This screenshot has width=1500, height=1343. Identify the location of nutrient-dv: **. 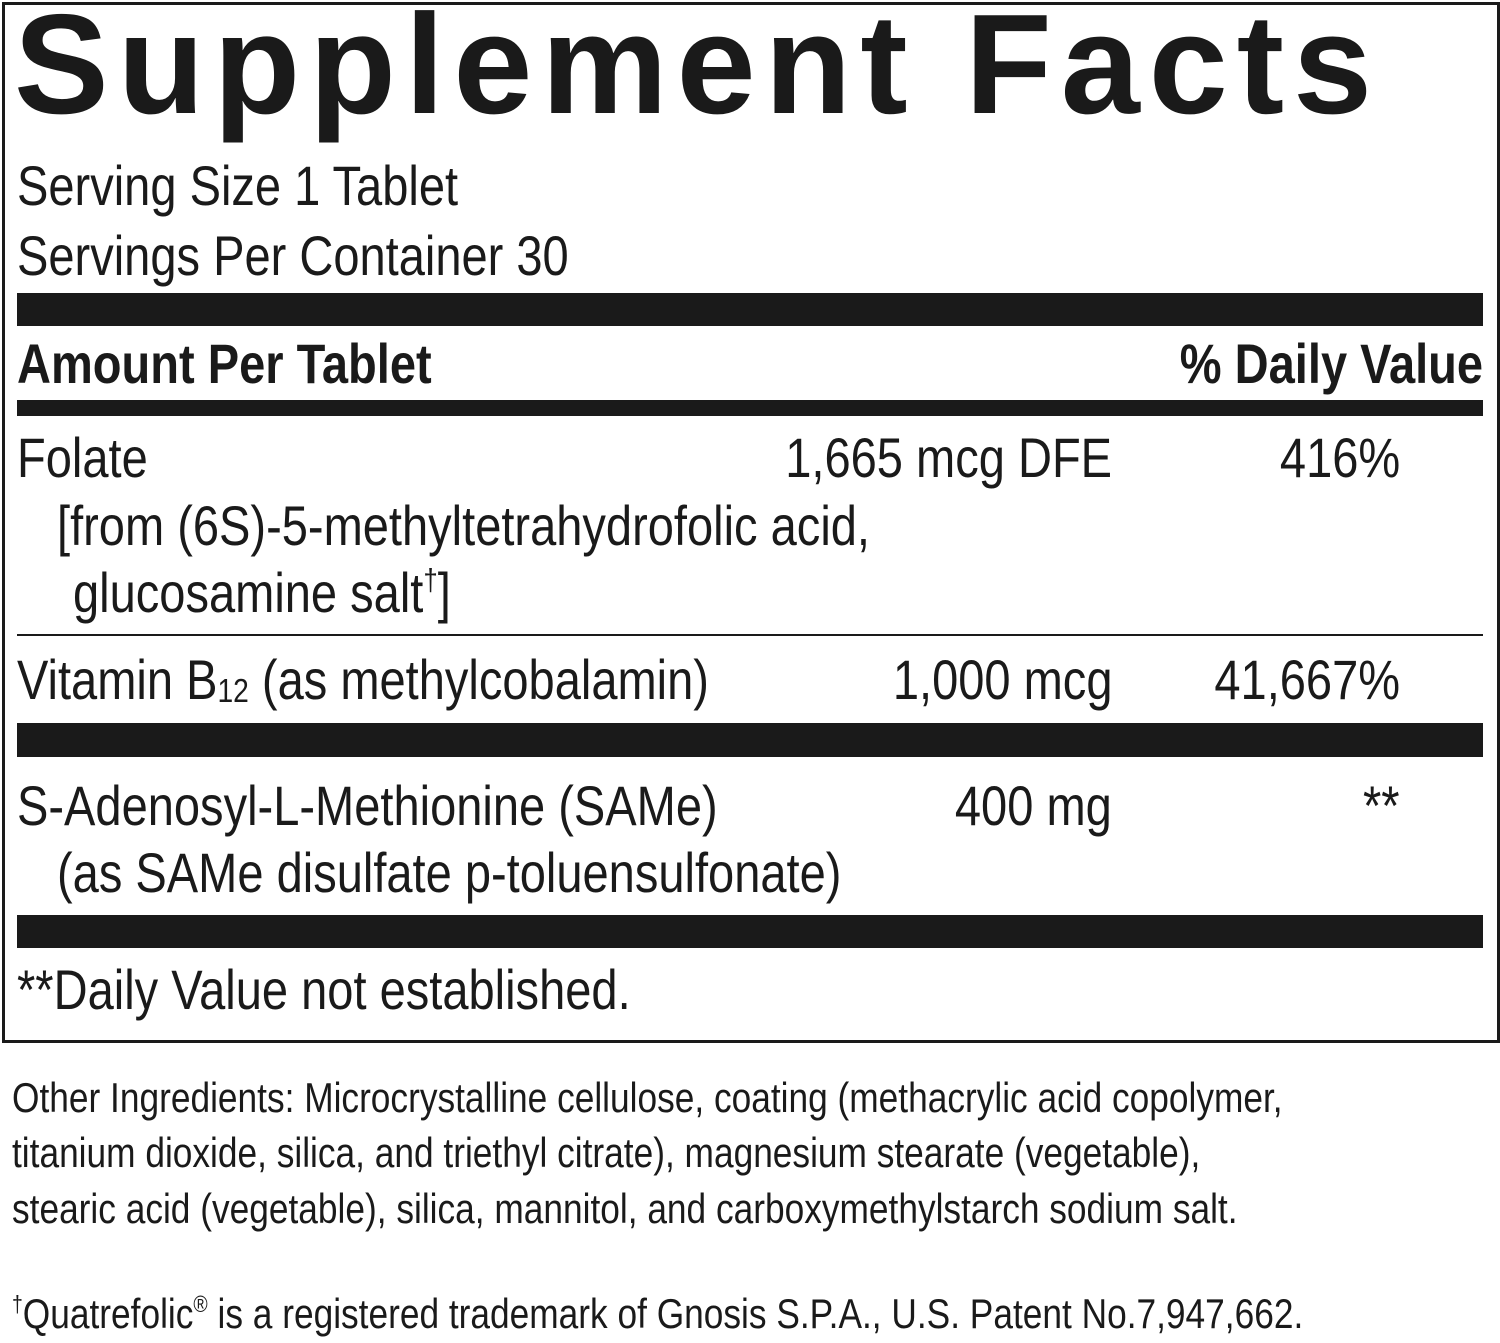
(1381, 805).